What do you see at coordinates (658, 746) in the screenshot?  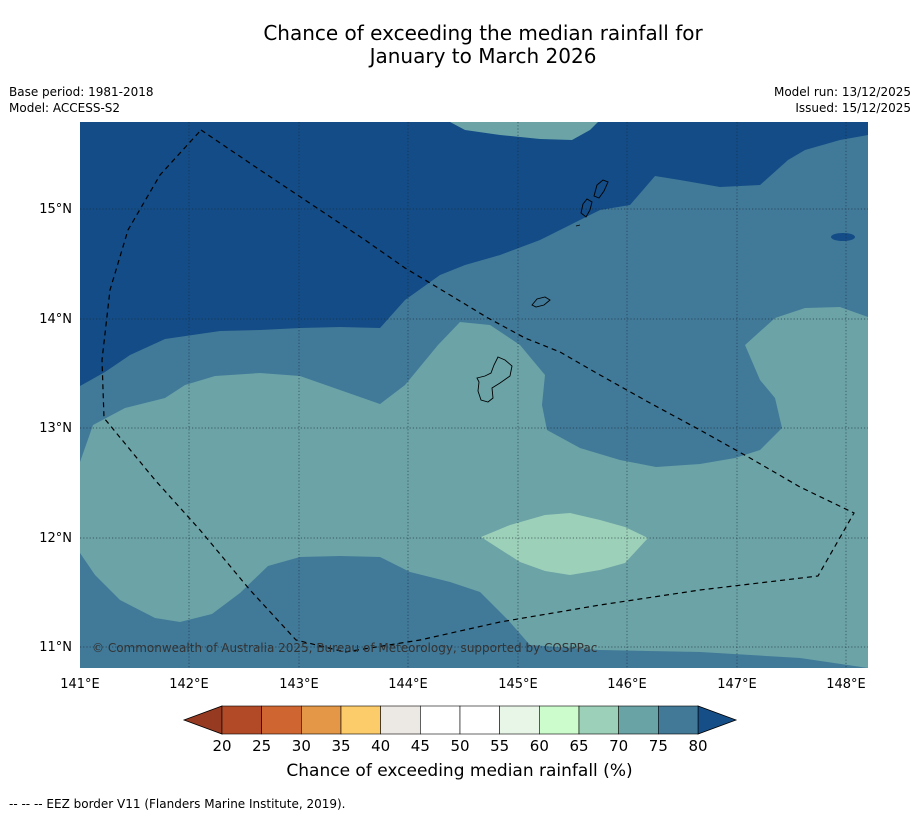 I see `colorbar-tick-75: 75` at bounding box center [658, 746].